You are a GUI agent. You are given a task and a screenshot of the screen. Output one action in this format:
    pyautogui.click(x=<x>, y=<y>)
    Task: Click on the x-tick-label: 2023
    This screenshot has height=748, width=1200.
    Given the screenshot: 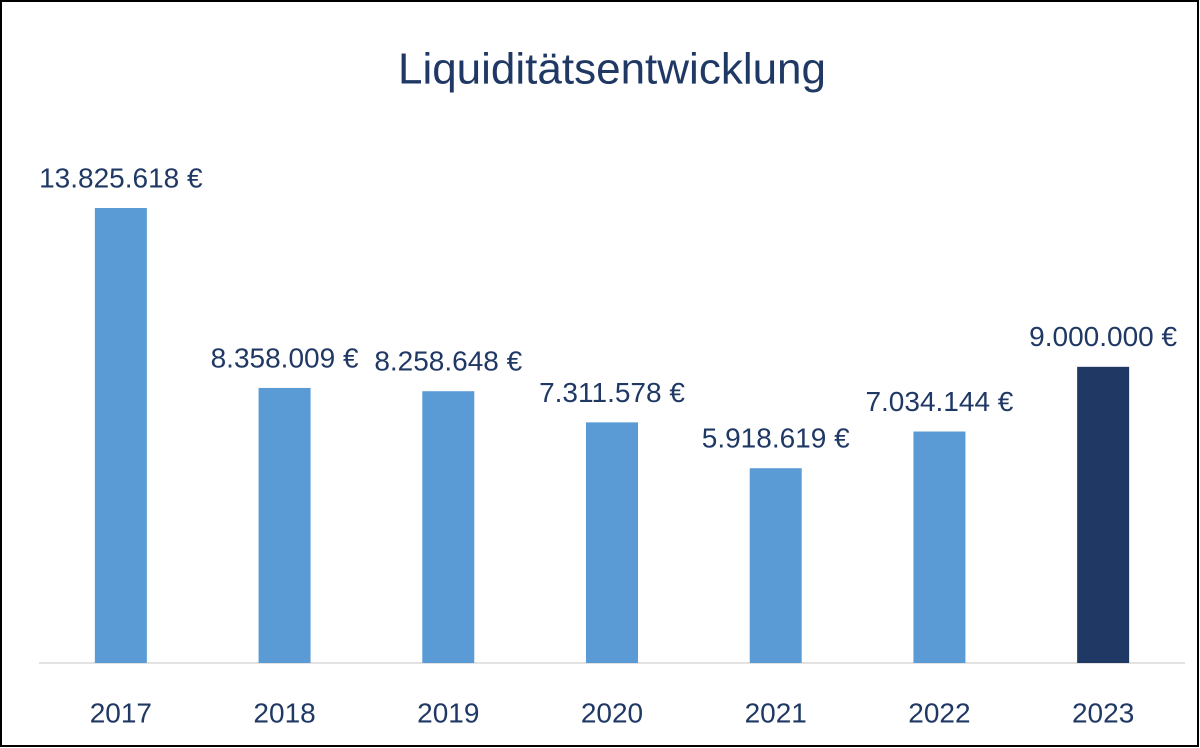 What is the action you would take?
    pyautogui.click(x=1103, y=712)
    